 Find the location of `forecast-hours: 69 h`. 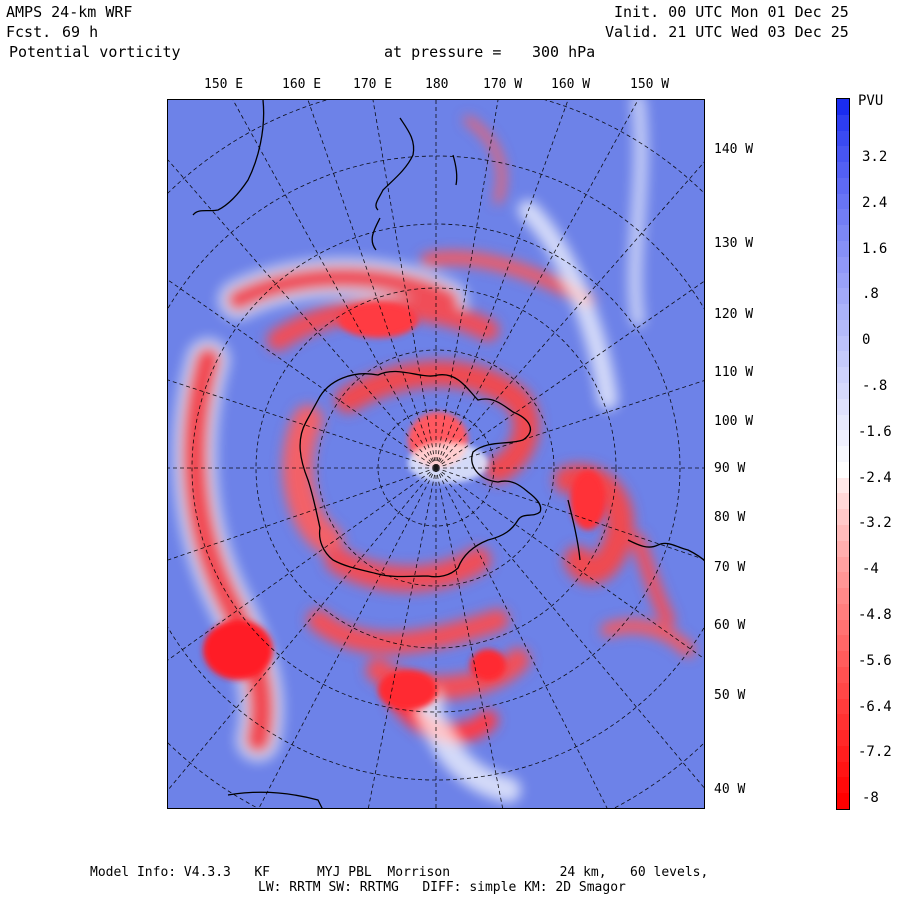

forecast-hours: 69 h is located at coordinates (80, 32).